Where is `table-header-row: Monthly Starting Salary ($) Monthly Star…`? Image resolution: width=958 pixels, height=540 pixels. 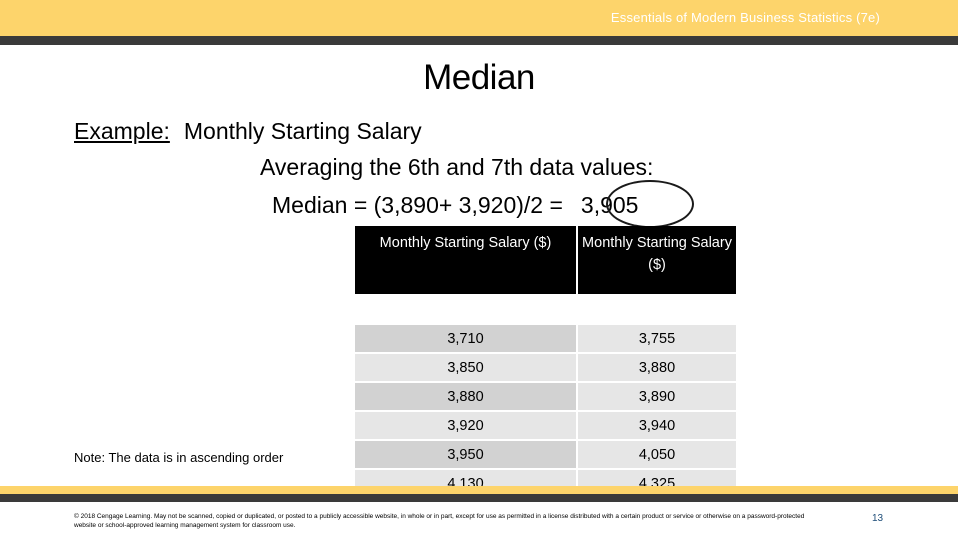
table-header-row: Monthly Starting Salary ($) Monthly Star… is located at coordinates (545, 260).